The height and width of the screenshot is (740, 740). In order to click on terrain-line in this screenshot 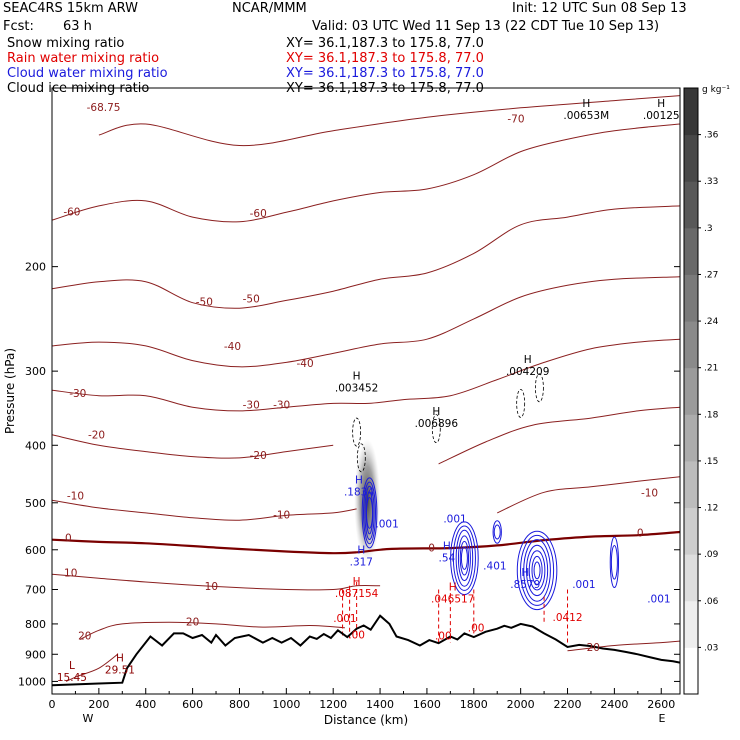, I will do `click(366, 650)`.